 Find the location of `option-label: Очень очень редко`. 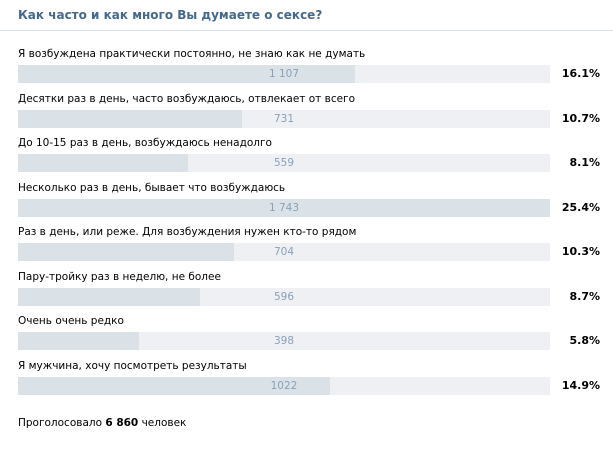

option-label: Очень очень редко is located at coordinates (71, 321).